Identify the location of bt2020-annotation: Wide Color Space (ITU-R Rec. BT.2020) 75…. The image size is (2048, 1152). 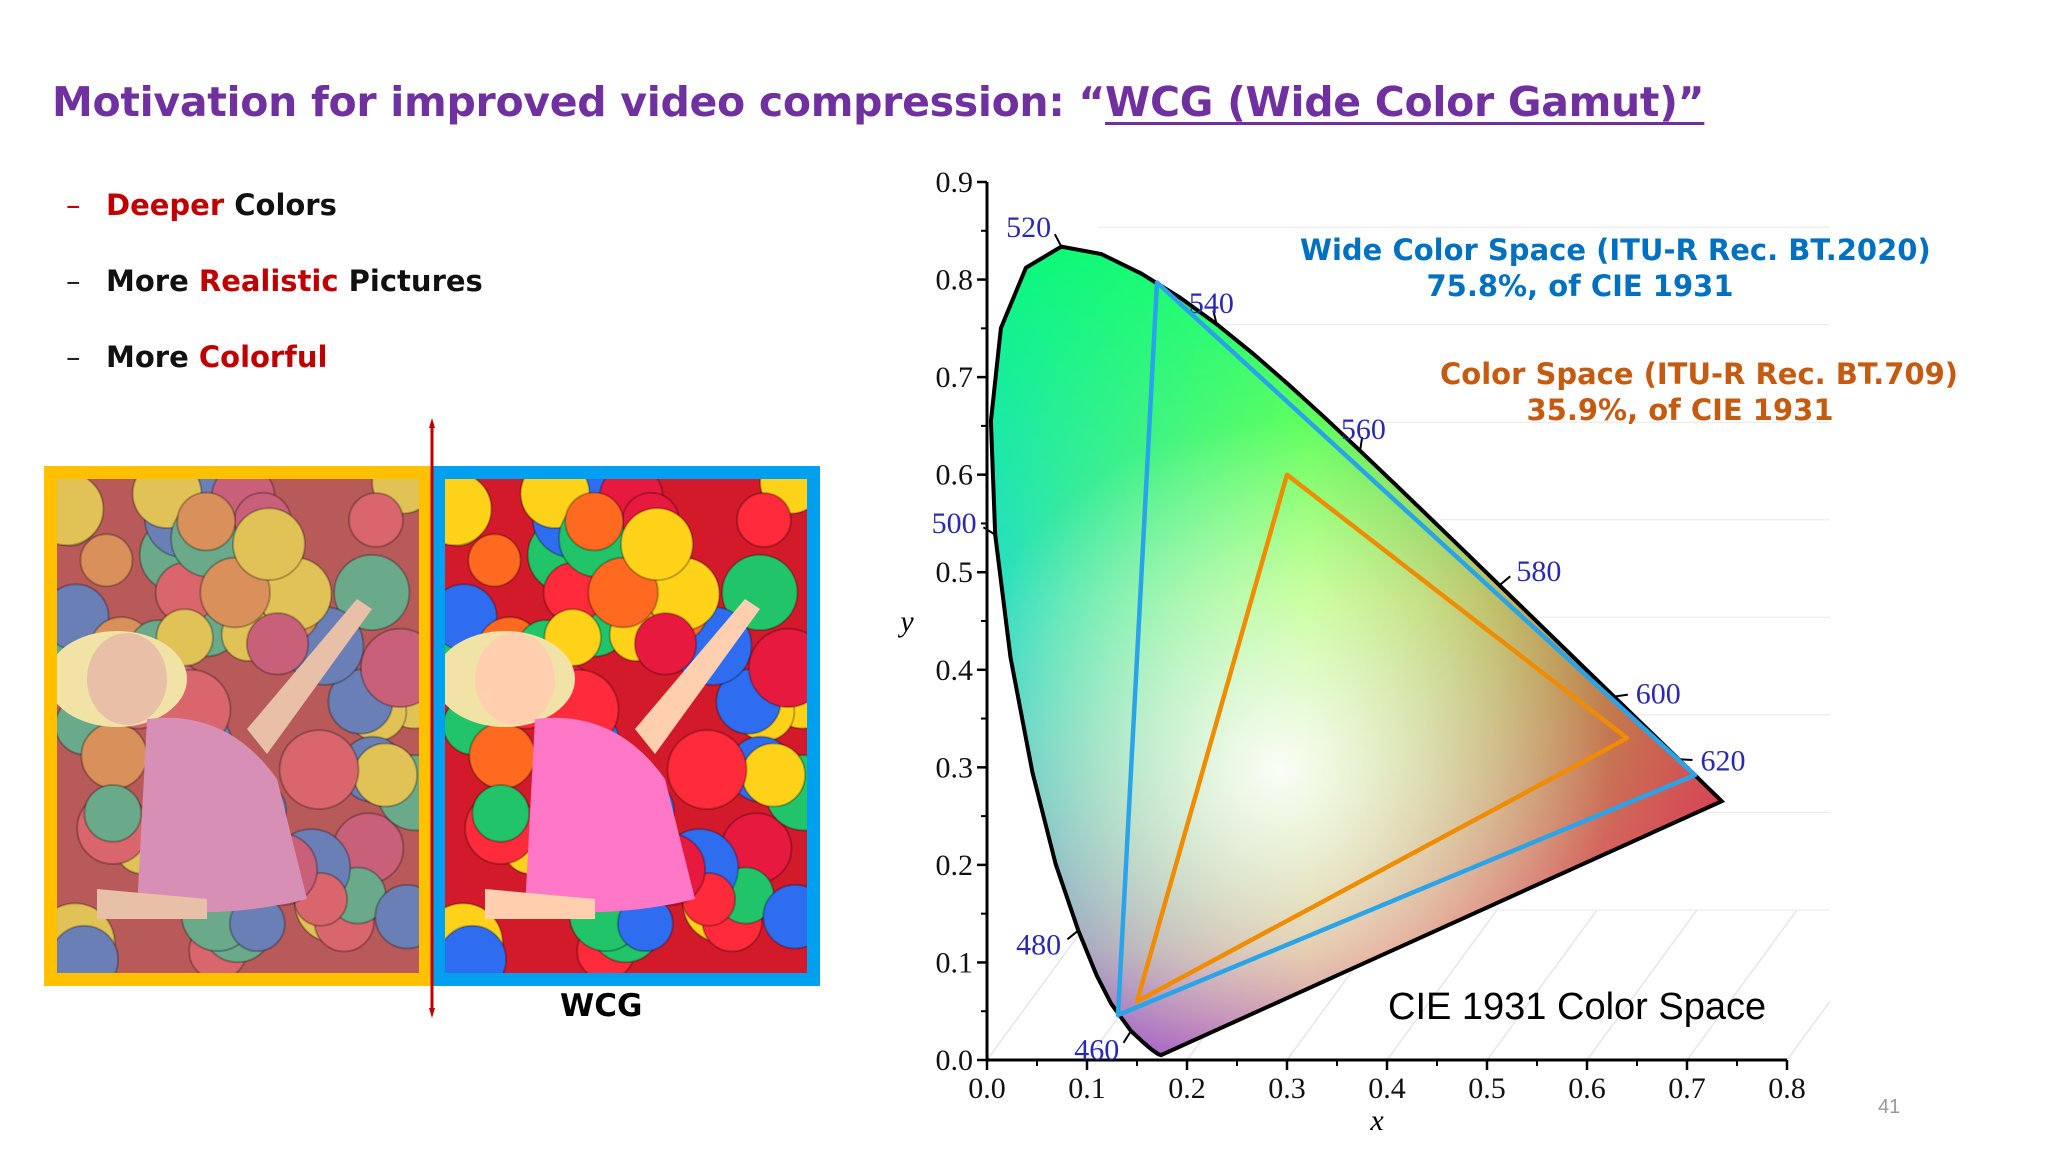
(1615, 268).